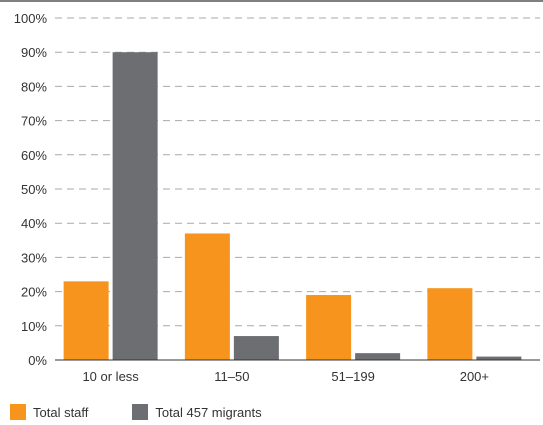 This screenshot has width=543, height=425. What do you see at coordinates (285, 376) in the screenshot?
I see `x-axis-labels: 10 or less 11–50 51–199 200+` at bounding box center [285, 376].